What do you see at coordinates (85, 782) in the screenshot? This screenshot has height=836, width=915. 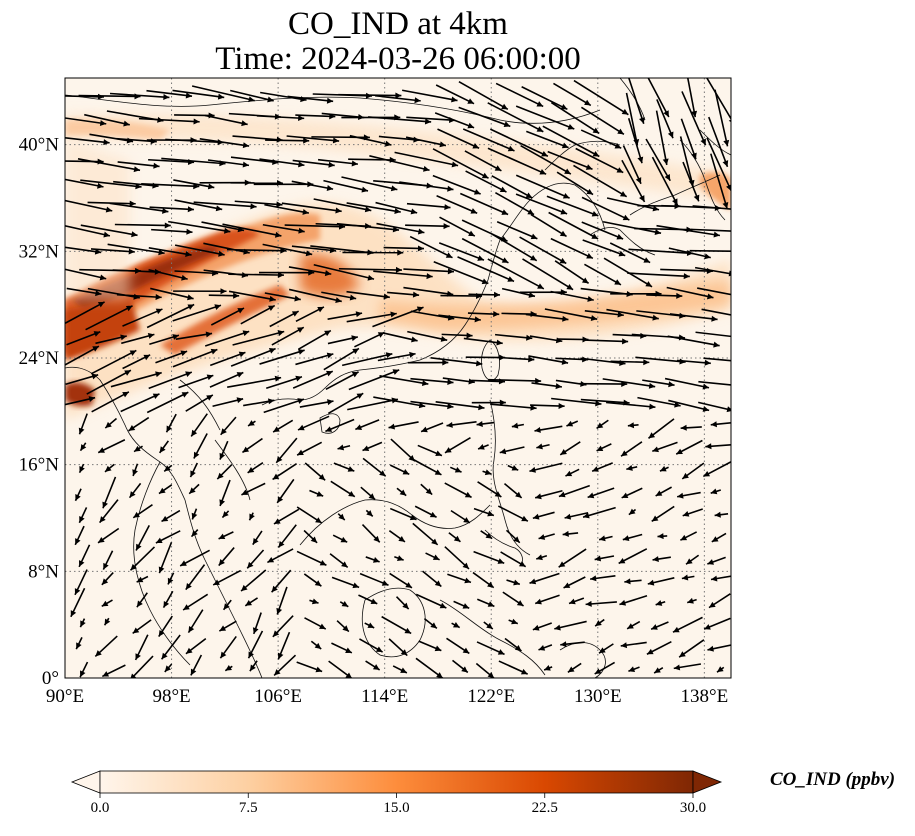 I see `colorbar-min-extend` at bounding box center [85, 782].